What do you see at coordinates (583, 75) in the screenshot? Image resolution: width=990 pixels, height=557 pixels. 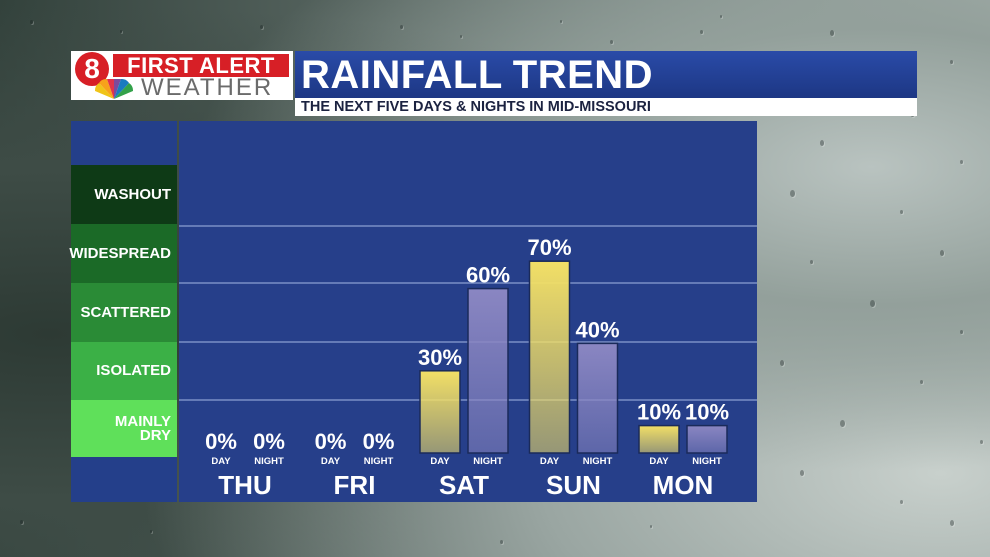 I see `title-light: TREND` at bounding box center [583, 75].